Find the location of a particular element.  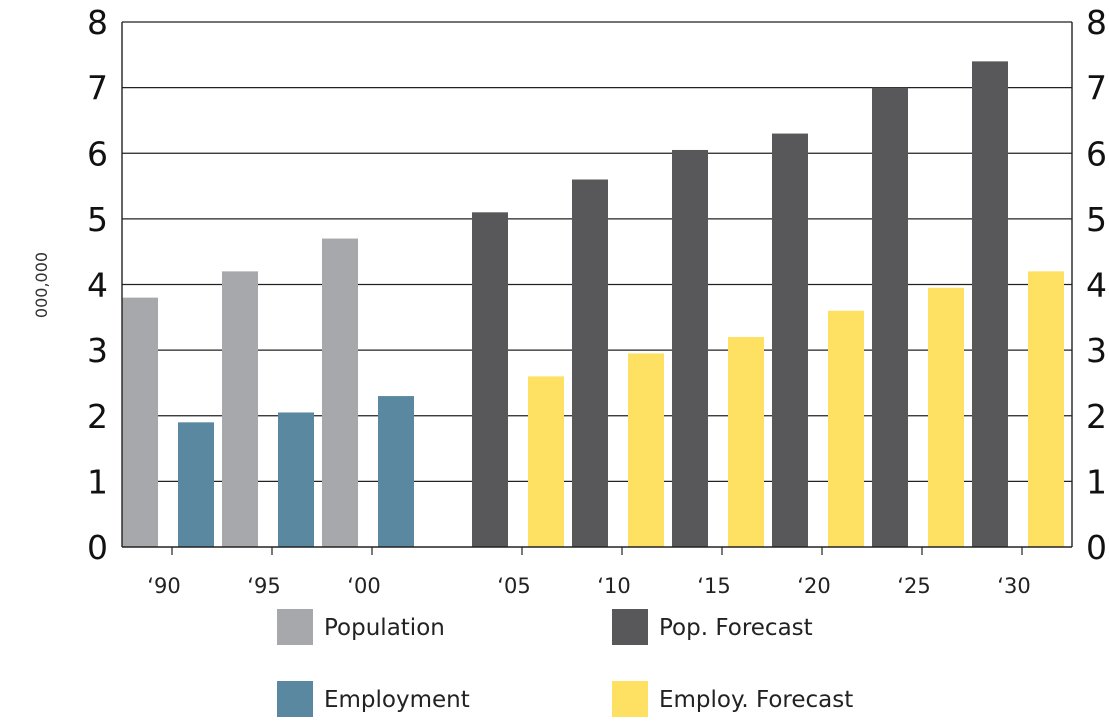

legend-label: Employment is located at coordinates (397, 700).